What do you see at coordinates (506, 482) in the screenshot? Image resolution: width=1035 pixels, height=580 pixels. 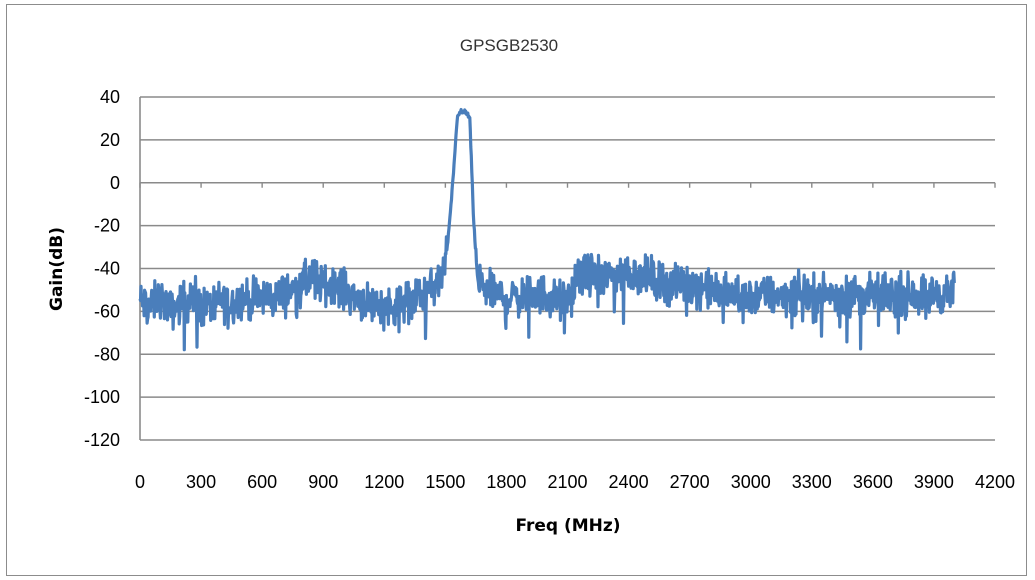 I see `x-tick-label: 1800` at bounding box center [506, 482].